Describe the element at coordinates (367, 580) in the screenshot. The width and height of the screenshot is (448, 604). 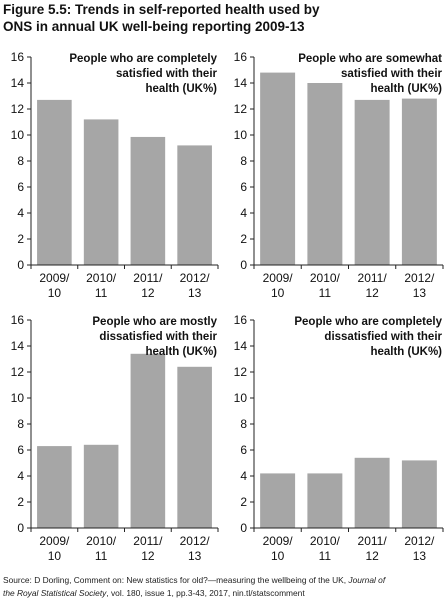
I see `source-journal-1: Journal of` at that location.